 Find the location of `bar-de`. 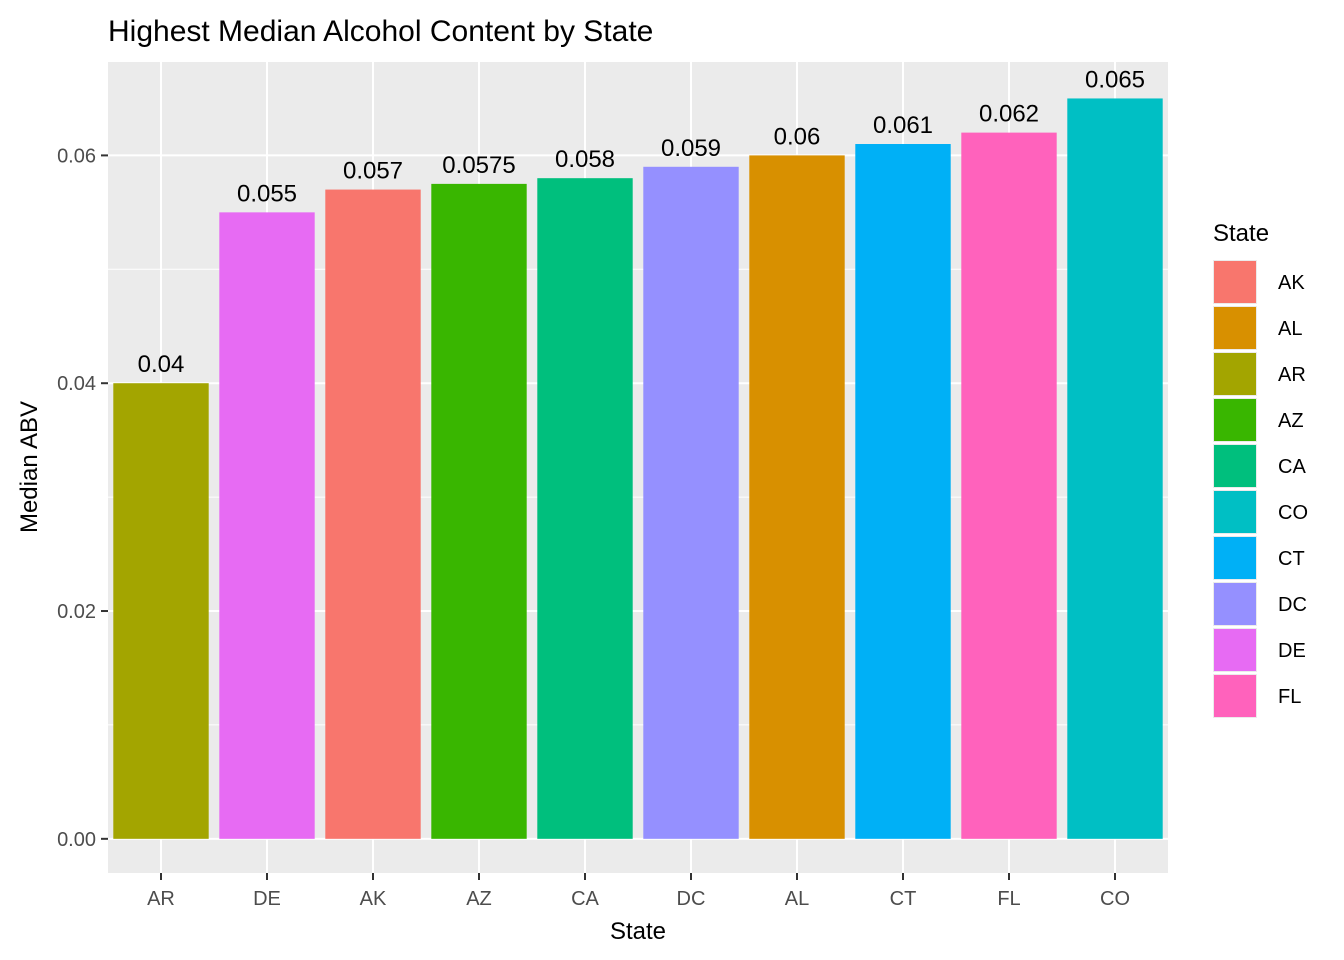

bar-de is located at coordinates (267, 525).